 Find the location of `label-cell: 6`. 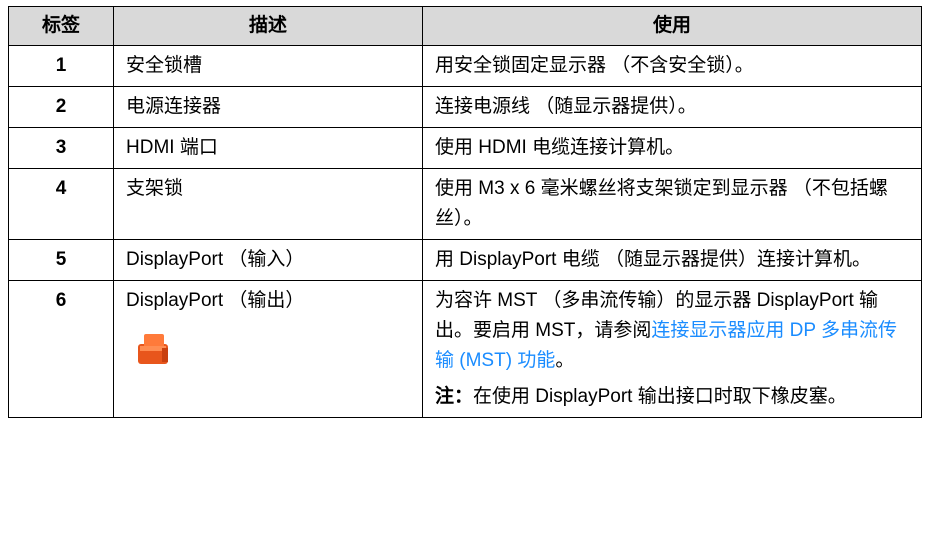

label-cell: 6 is located at coordinates (61, 349).